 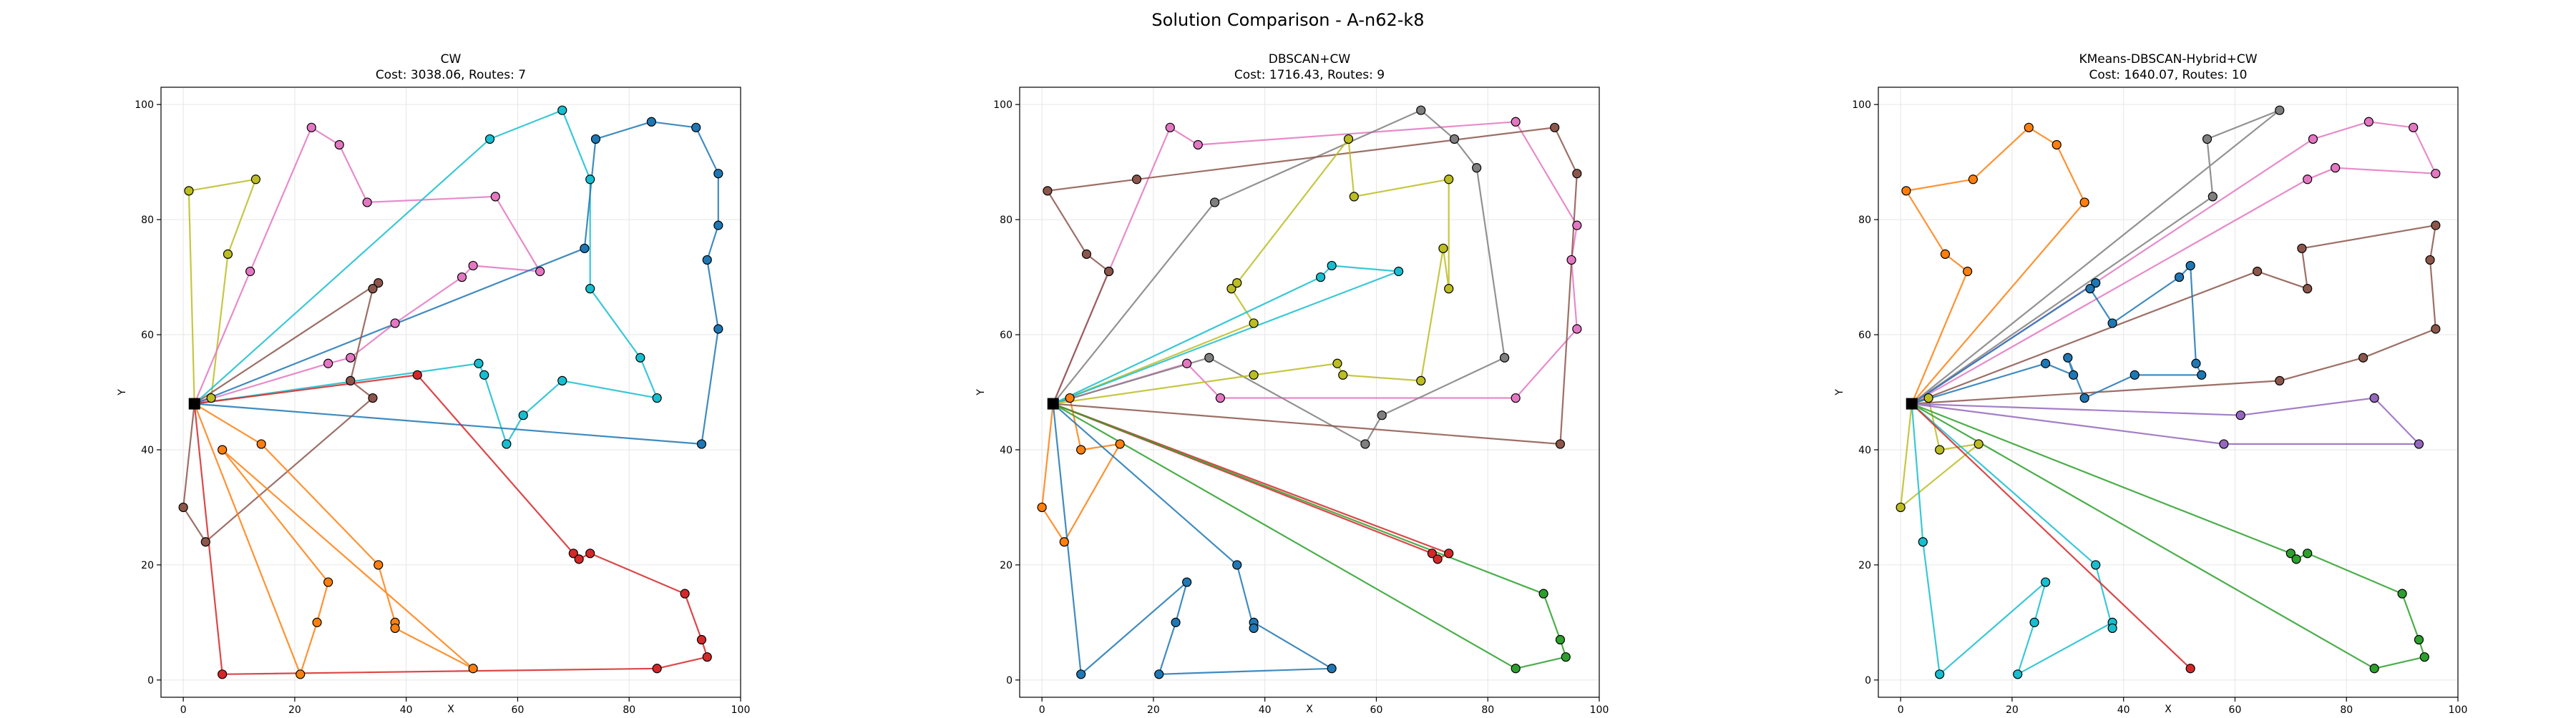 What do you see at coordinates (2168, 709) in the screenshot?
I see `x-axis-label: X` at bounding box center [2168, 709].